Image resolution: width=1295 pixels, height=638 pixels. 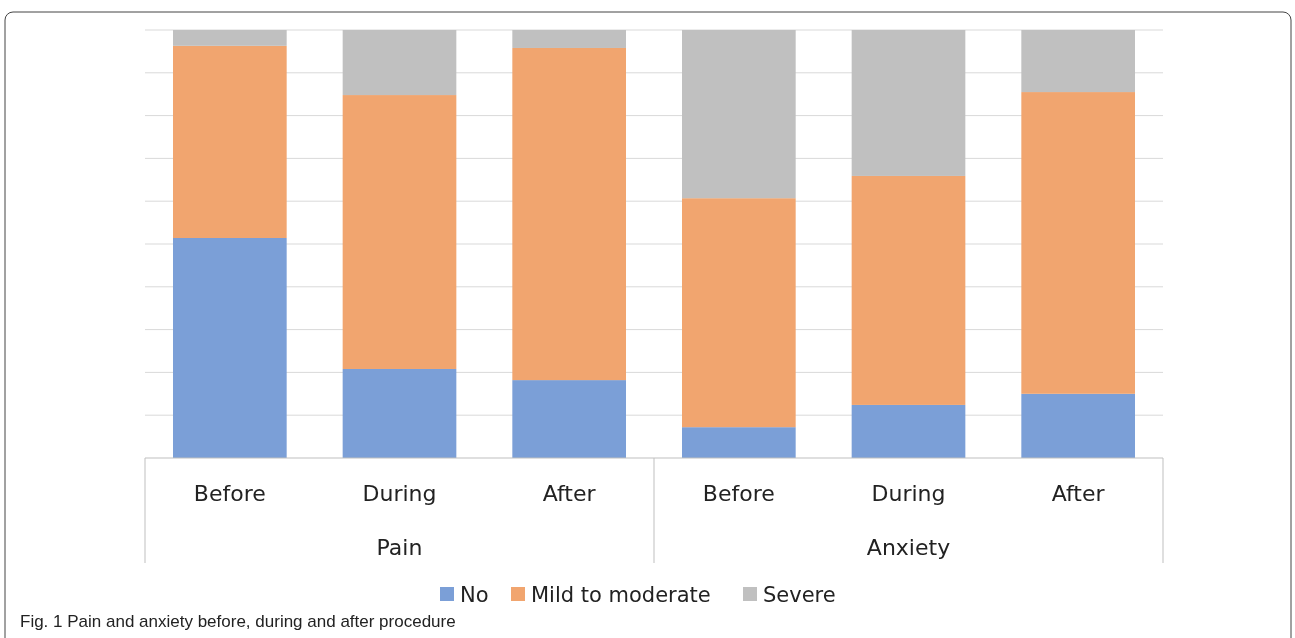 I want to click on legend-label: Severe, so click(x=799, y=595).